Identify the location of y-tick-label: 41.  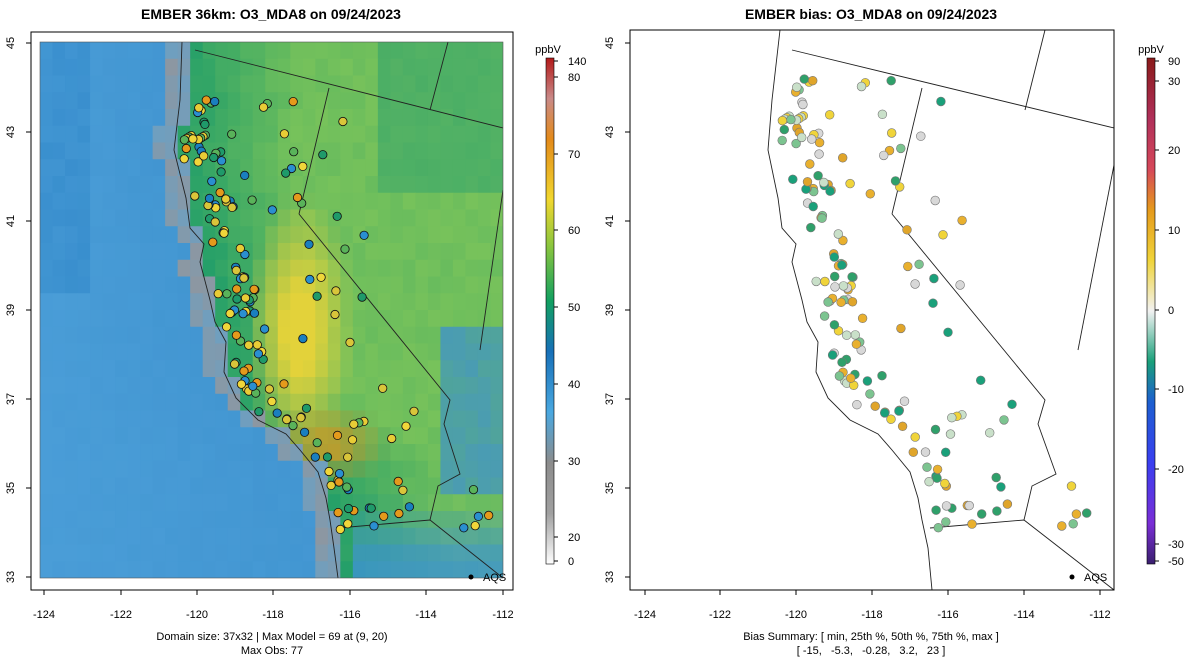
(11, 221).